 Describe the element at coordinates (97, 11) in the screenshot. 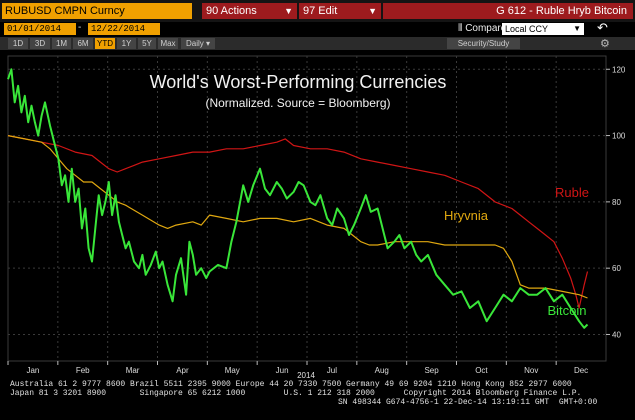

I see `ticker-field: RUBUSD CMPN Curncy` at that location.